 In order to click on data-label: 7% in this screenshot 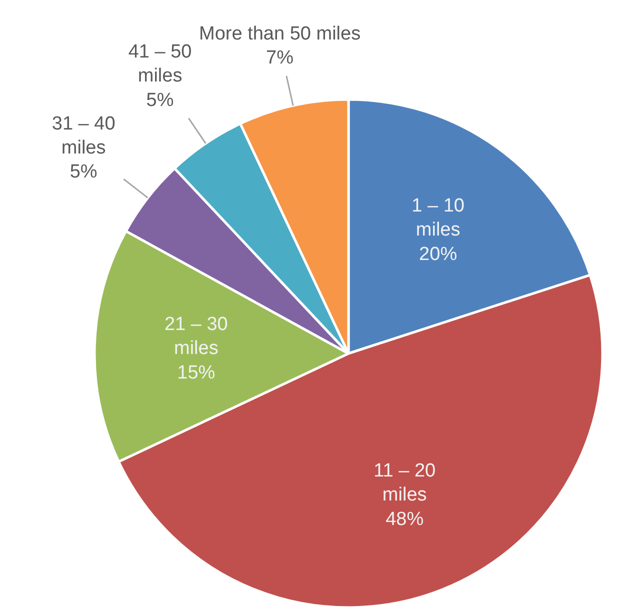, I will do `click(280, 58)`.